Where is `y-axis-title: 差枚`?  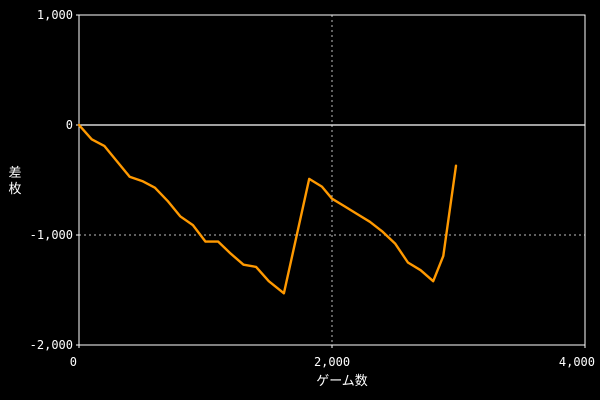
y-axis-title: 差枚 is located at coordinates (14, 181).